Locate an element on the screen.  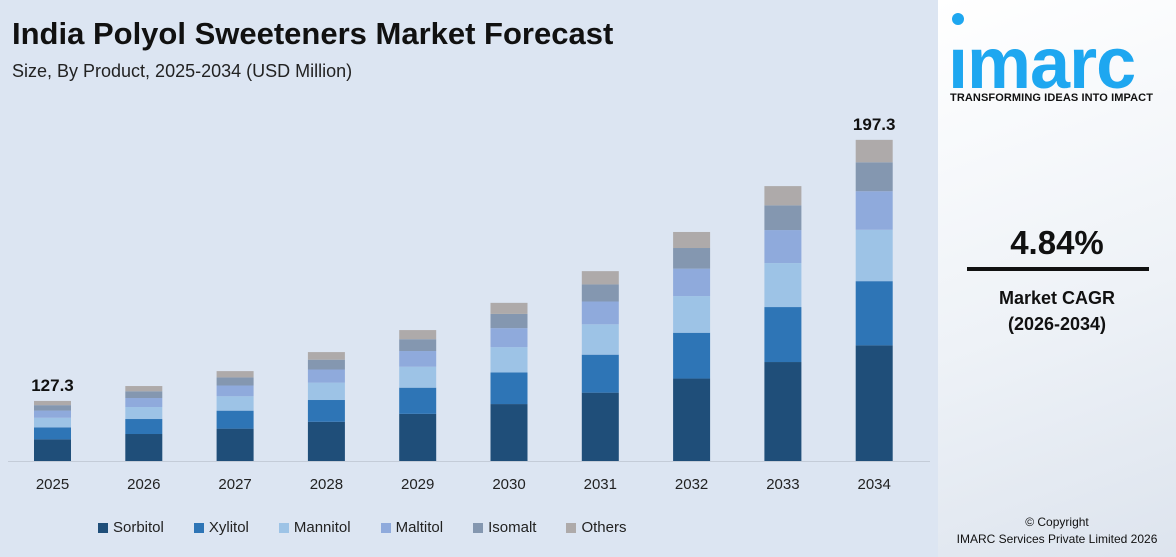
bar-segment-isomalt-2033 is located at coordinates (783, 218).